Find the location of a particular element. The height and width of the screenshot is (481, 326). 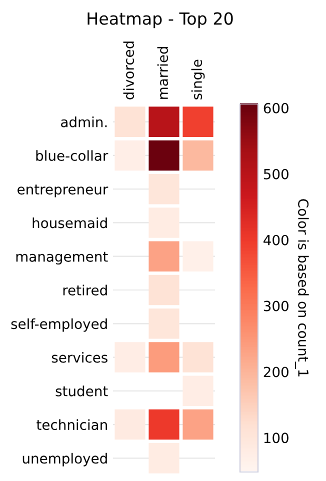

x-tick-label: married is located at coordinates (162, 72).